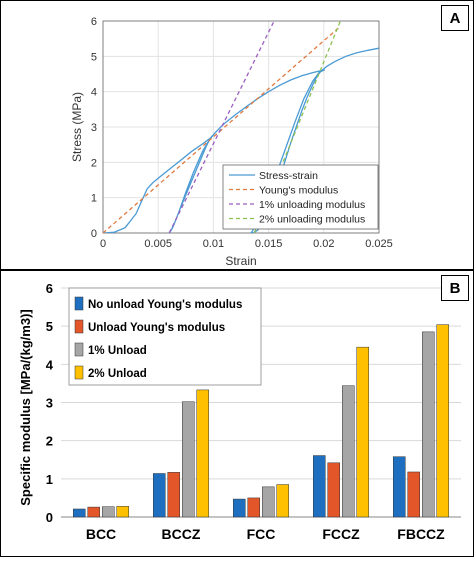 This screenshot has width=474, height=561. What do you see at coordinates (312, 205) in the screenshot?
I see `legend-entry: 1% unloading modulus` at bounding box center [312, 205].